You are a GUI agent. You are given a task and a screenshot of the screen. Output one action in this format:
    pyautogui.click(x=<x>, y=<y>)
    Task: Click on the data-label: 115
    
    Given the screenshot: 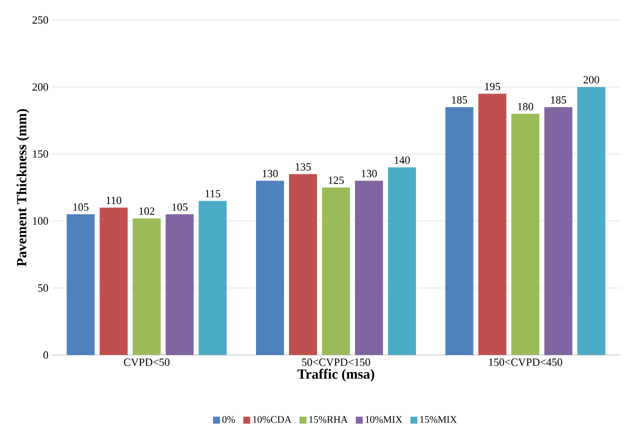 What is the action you would take?
    pyautogui.click(x=213, y=194)
    